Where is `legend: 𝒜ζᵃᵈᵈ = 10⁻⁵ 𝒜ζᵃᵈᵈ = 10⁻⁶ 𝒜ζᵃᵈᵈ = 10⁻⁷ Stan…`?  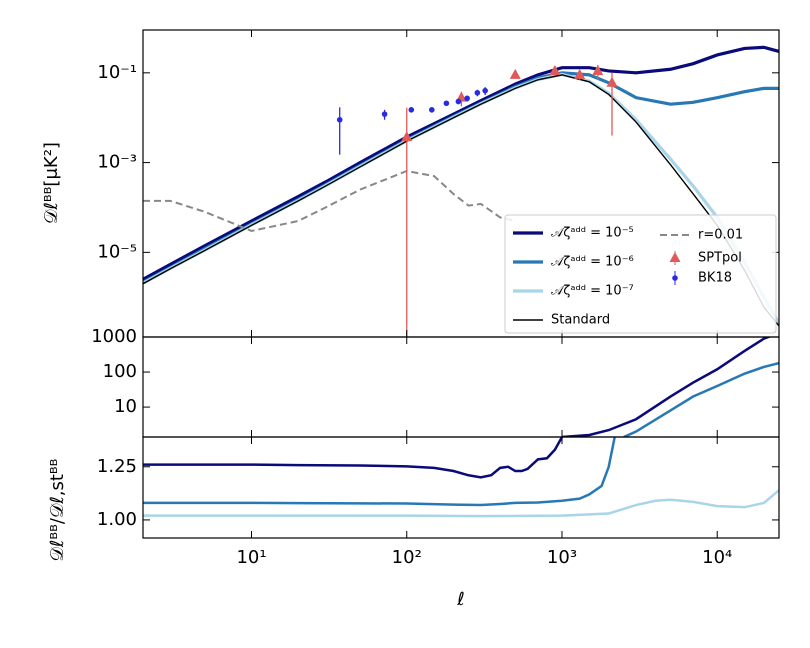 legend: 𝒜ζᵃᵈᵈ = 10⁻⁵ 𝒜ζᵃᵈᵈ = 10⁻⁶ 𝒜ζᵃᵈᵈ = 10⁻⁷ Stan… is located at coordinates (640, 274).